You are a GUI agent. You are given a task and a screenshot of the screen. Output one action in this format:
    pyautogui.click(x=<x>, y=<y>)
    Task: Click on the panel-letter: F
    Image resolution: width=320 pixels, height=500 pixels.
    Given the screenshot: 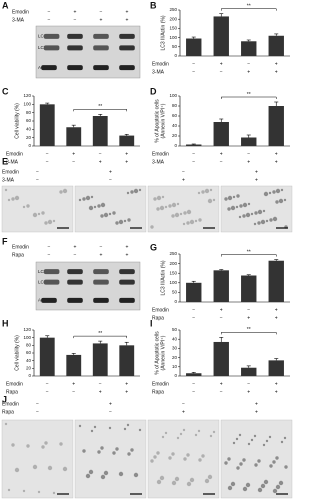 What is the action you would take?
    pyautogui.click(x=5, y=241)
    